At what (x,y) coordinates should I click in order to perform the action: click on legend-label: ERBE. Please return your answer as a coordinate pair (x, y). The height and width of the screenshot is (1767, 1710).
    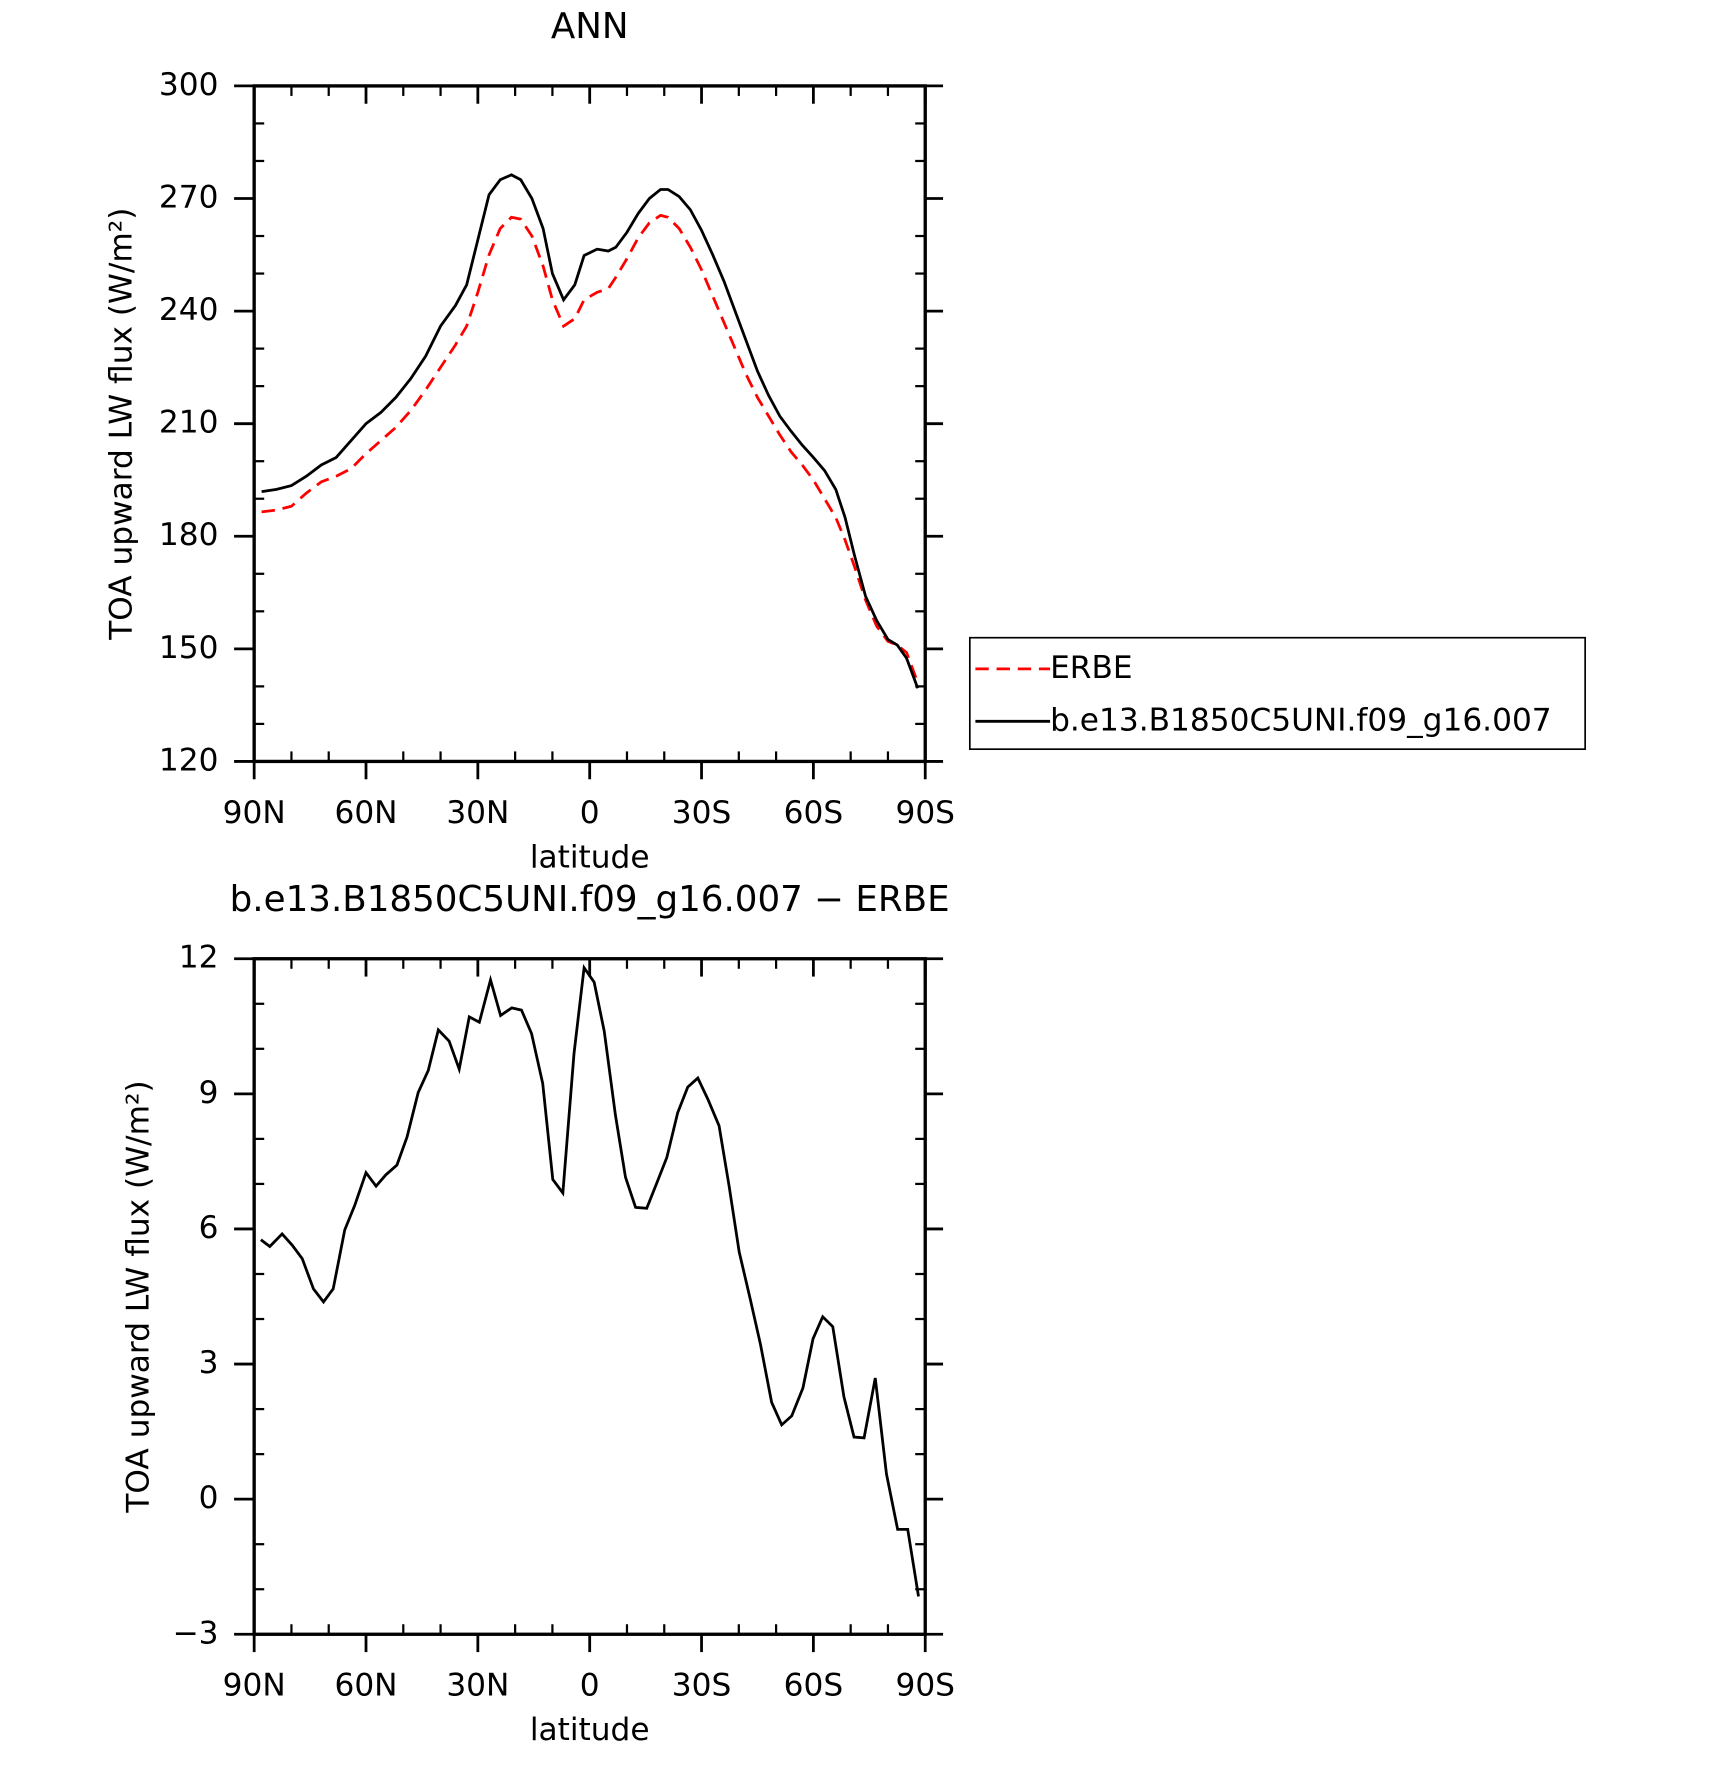
    Looking at the image, I should click on (1091, 668).